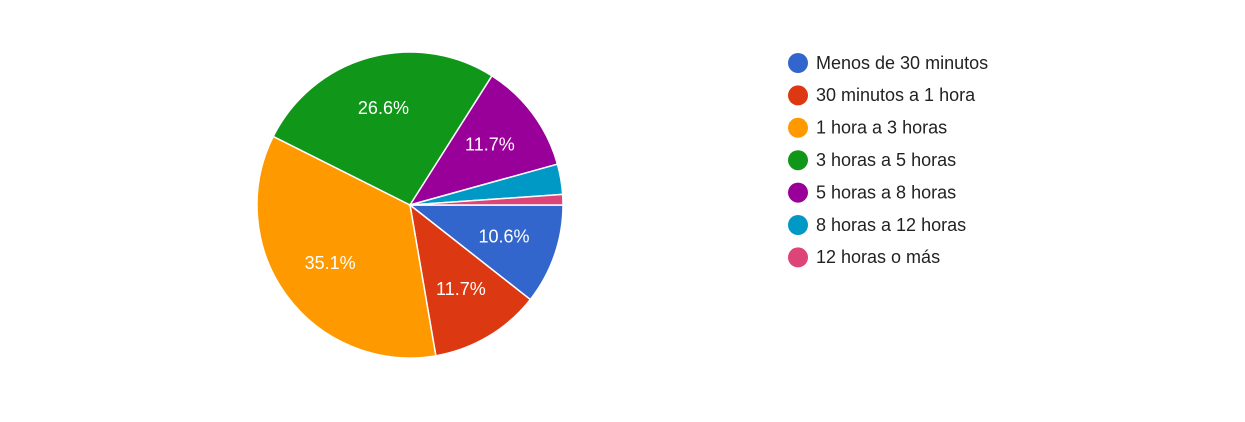 The image size is (1245, 422). I want to click on legend-label: 30 minutos a 1 hora, so click(896, 95).